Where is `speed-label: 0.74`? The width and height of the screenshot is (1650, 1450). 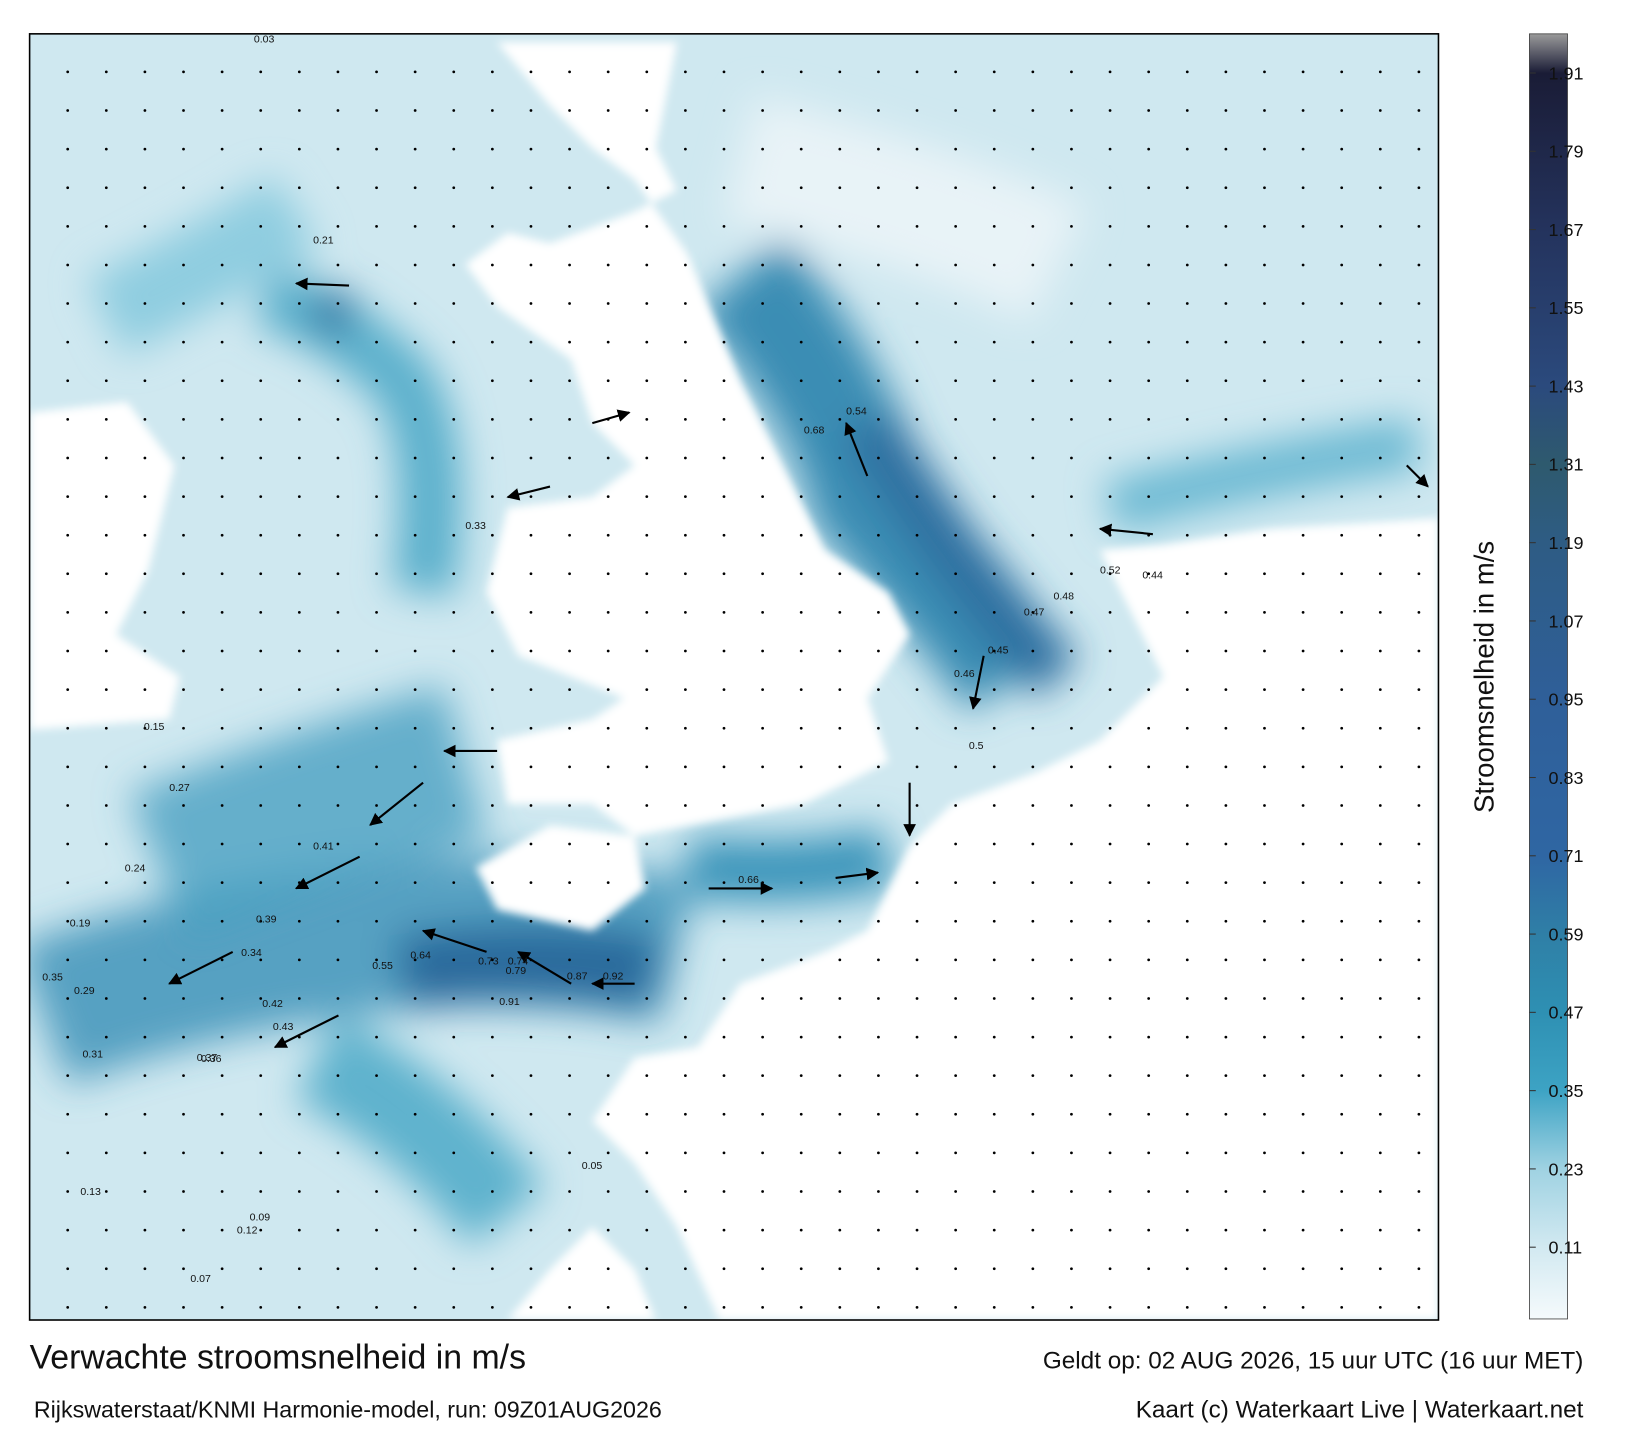
speed-label: 0.74 is located at coordinates (518, 962).